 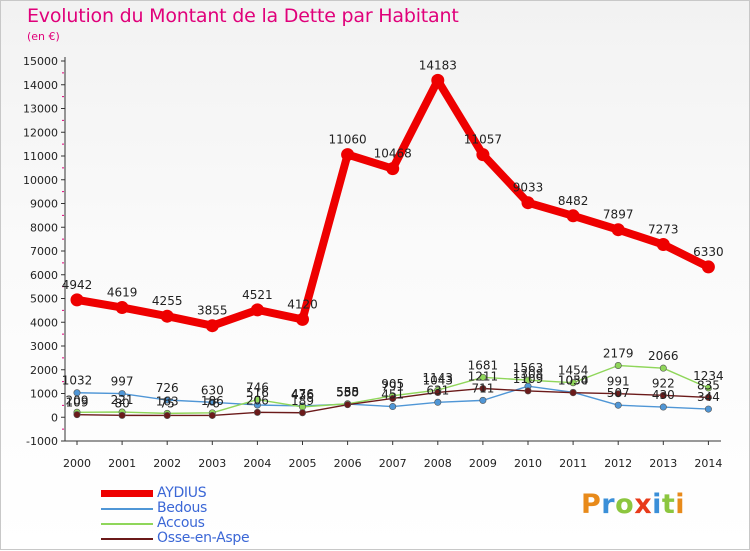 What do you see at coordinates (201, 523) in the screenshot?
I see `legend-item-accous: Accous` at bounding box center [201, 523].